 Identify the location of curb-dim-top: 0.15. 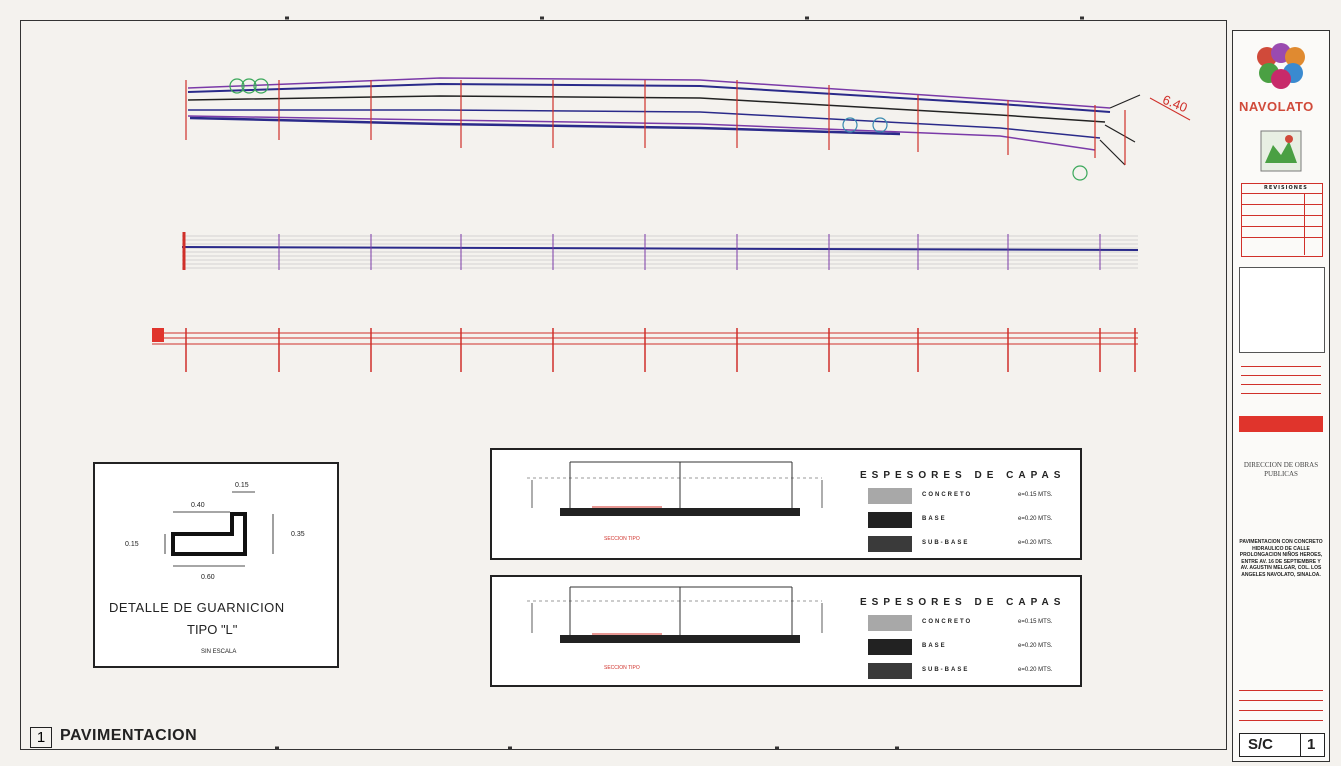
(242, 485).